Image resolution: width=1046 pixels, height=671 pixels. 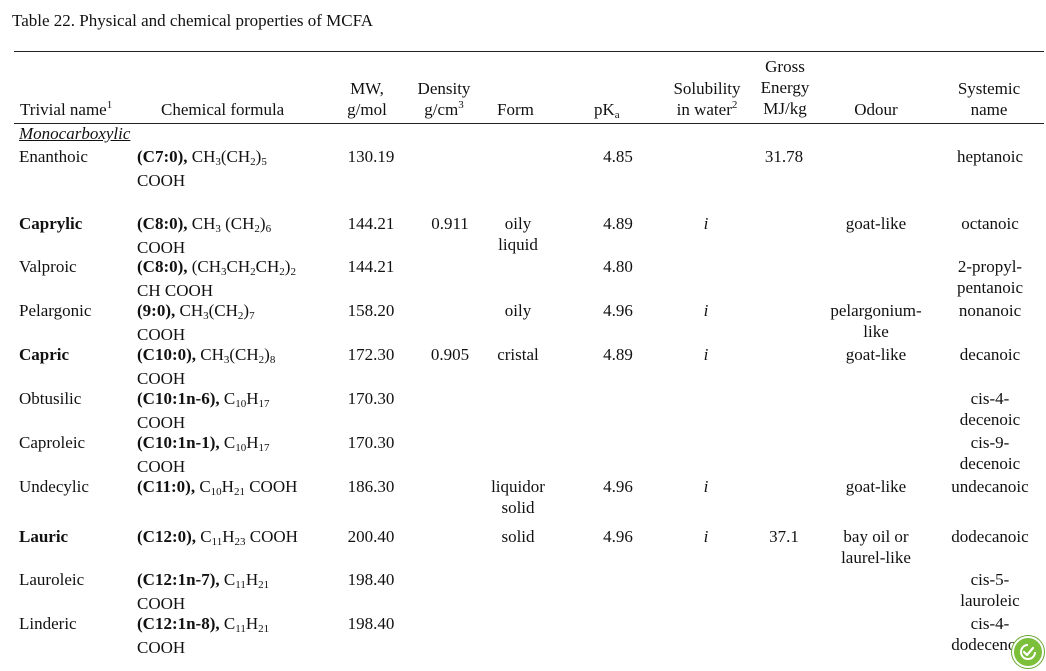 I want to click on formula-line1: (C10:0), CH3(CH2)8, so click(x=206, y=356).